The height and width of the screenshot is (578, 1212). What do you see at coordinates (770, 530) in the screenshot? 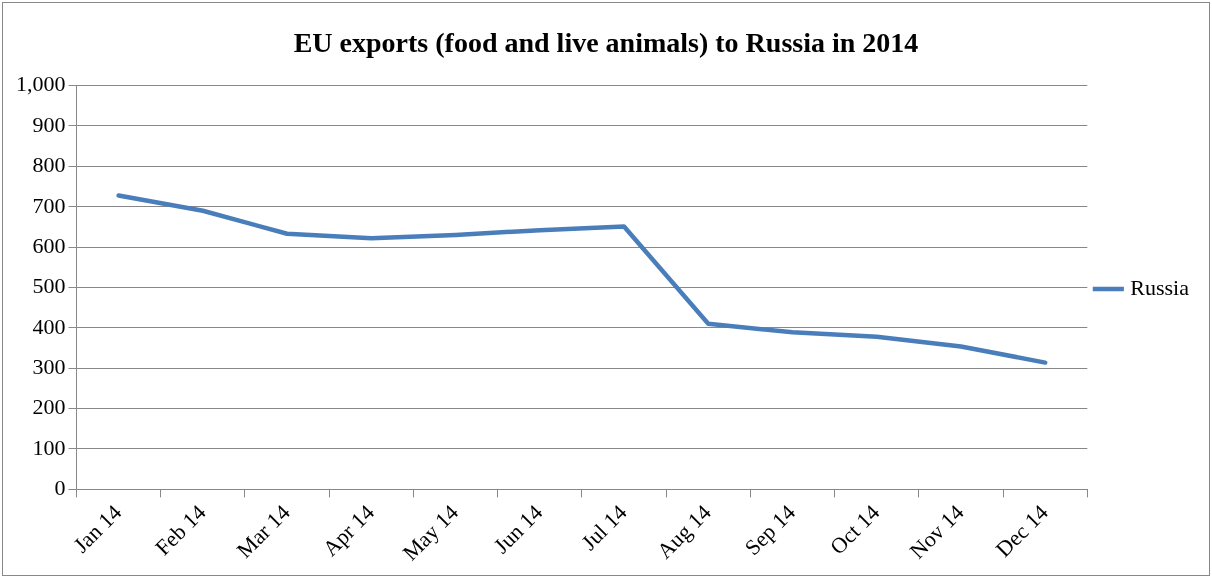
I see `x-tick-label: Sep 14` at bounding box center [770, 530].